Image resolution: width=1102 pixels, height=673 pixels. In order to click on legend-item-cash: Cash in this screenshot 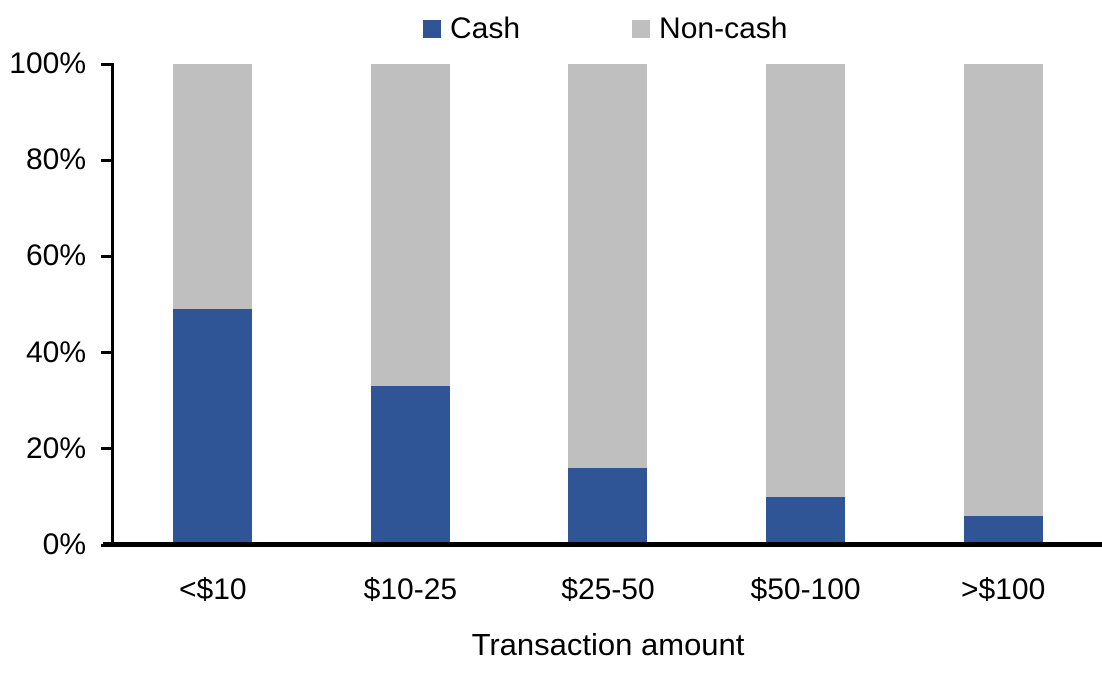, I will do `click(471, 29)`.